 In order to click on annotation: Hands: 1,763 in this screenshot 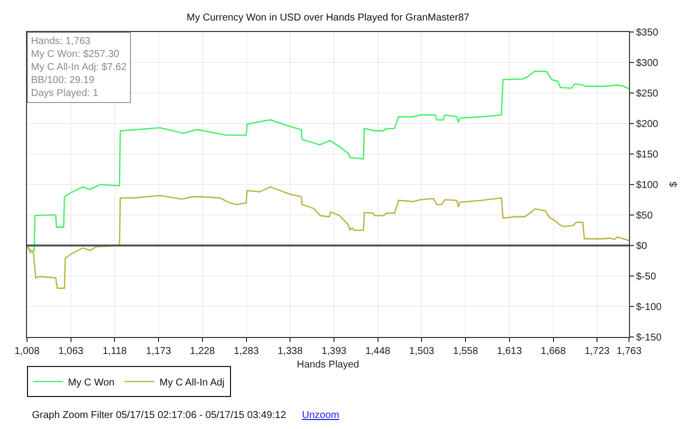, I will do `click(61, 41)`.